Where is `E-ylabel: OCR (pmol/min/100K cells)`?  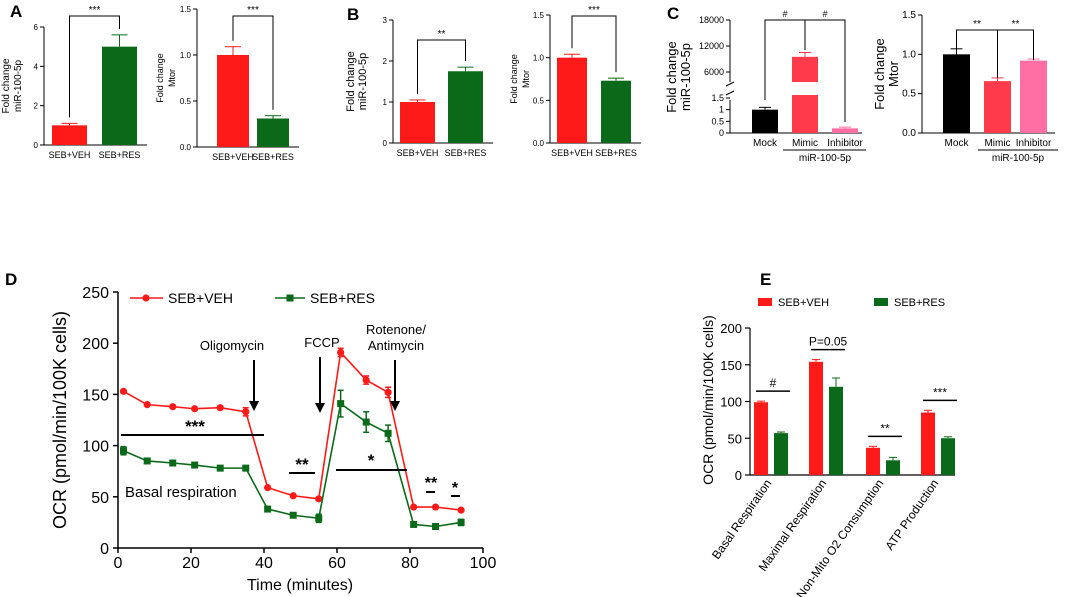
E-ylabel: OCR (pmol/min/100K cells) is located at coordinates (708, 400).